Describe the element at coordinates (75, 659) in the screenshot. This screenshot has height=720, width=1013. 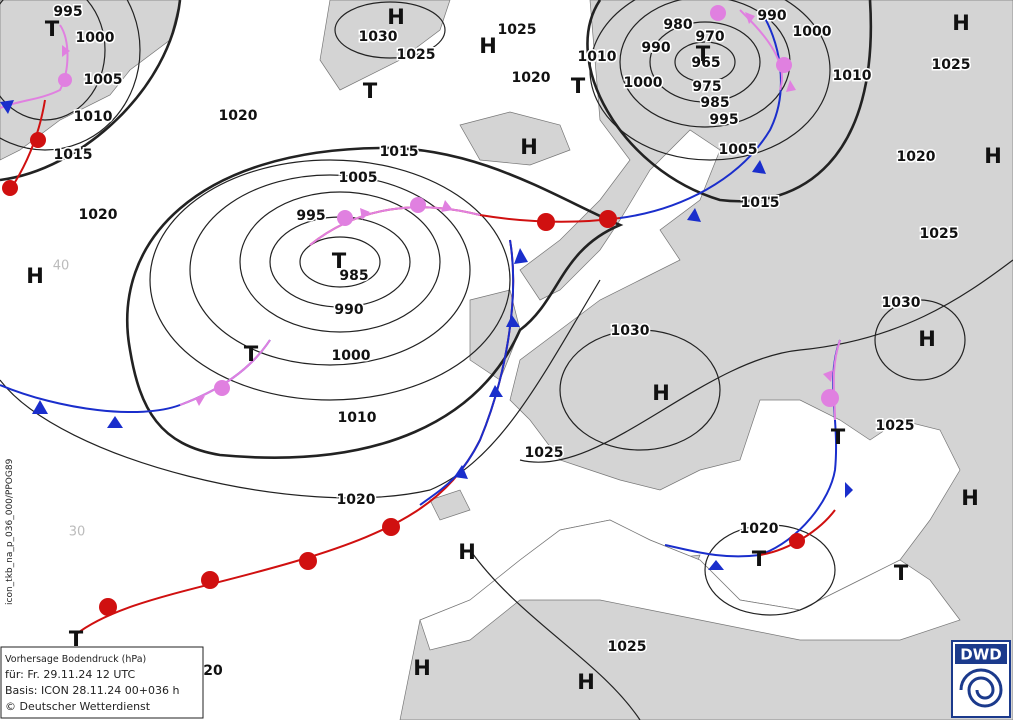
I see `legend-title: Vorhersage Bodendruck (hPa)` at that location.